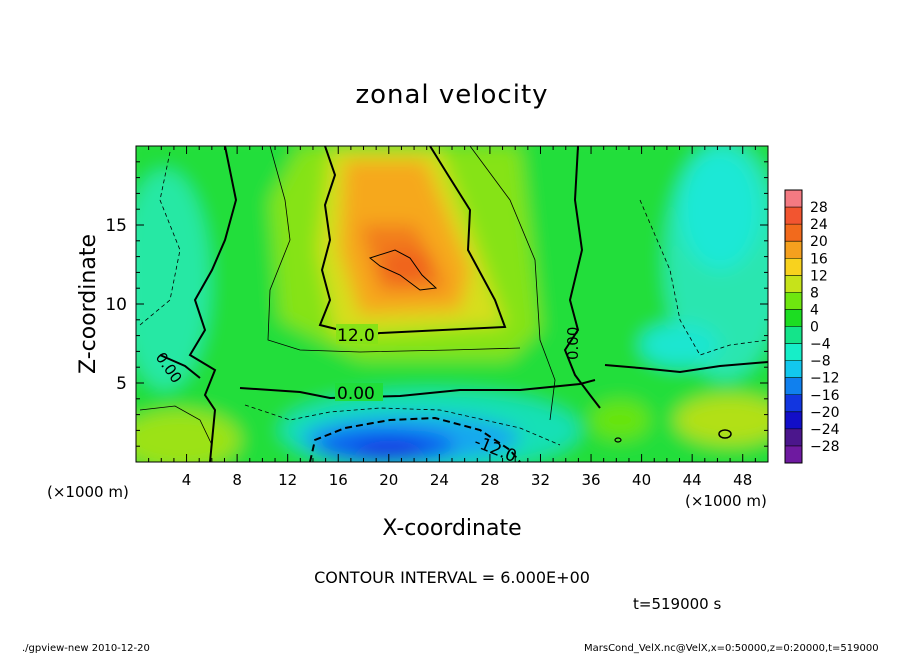 This screenshot has height=654, width=904. What do you see at coordinates (388, 480) in the screenshot?
I see `x-tick-label: 20` at bounding box center [388, 480].